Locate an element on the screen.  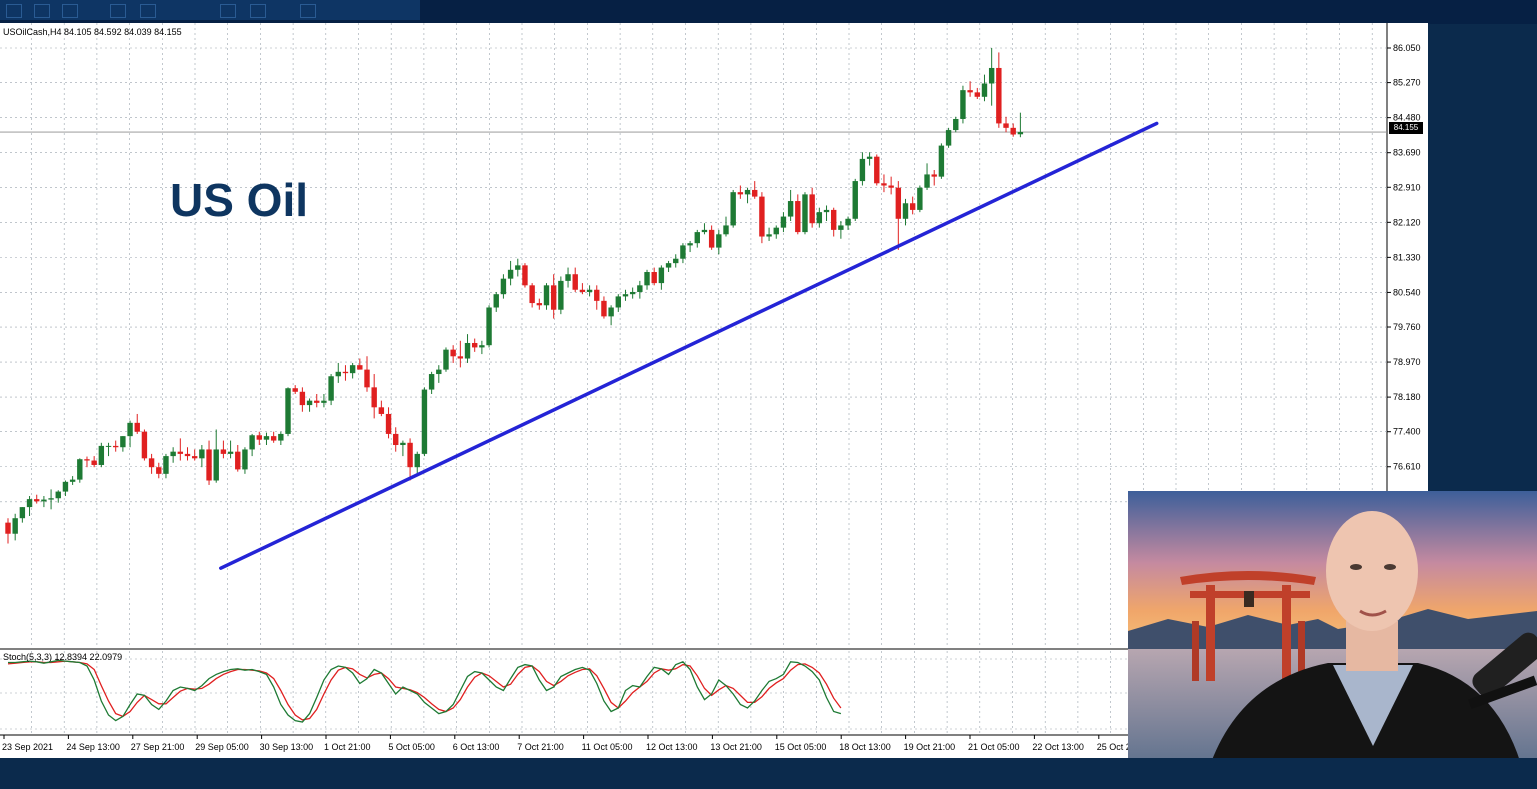
price-tick-label: 80.540 is located at coordinates (1407, 292).